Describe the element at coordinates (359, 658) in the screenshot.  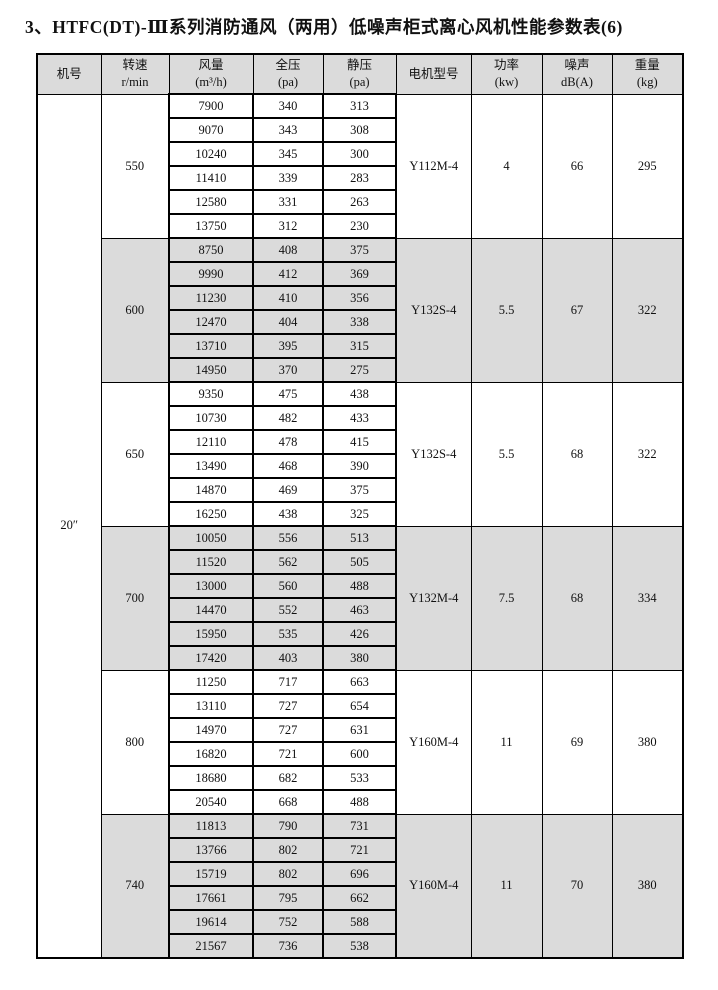
I see `static-pressure-cell: 380` at that location.